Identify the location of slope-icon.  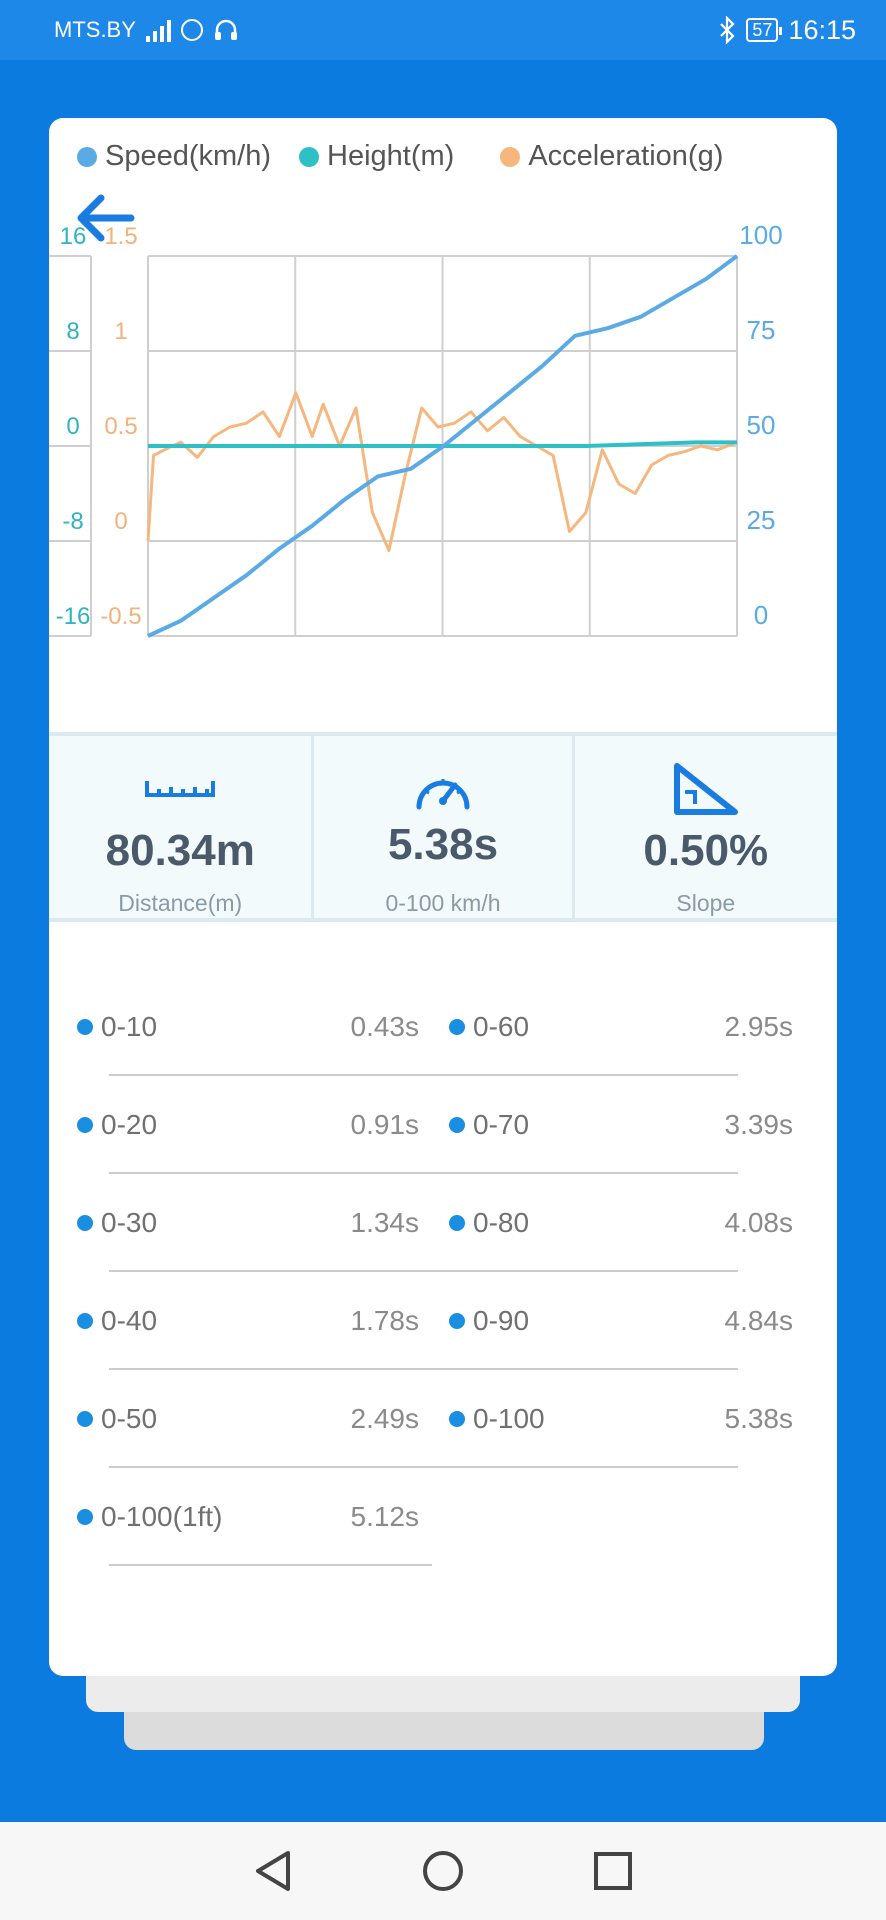
(705, 789).